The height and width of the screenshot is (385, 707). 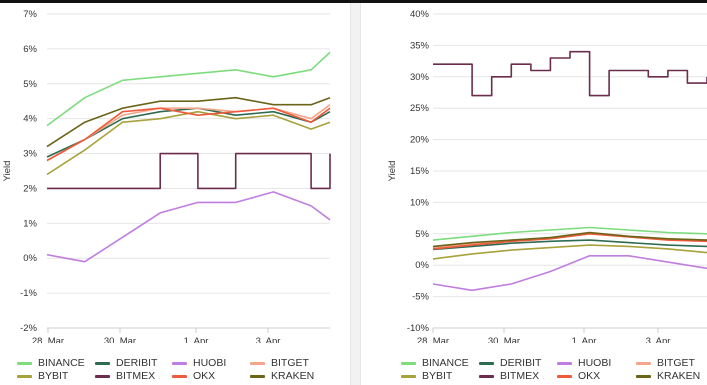 I want to click on y-tick-label: 1%, so click(x=30, y=223).